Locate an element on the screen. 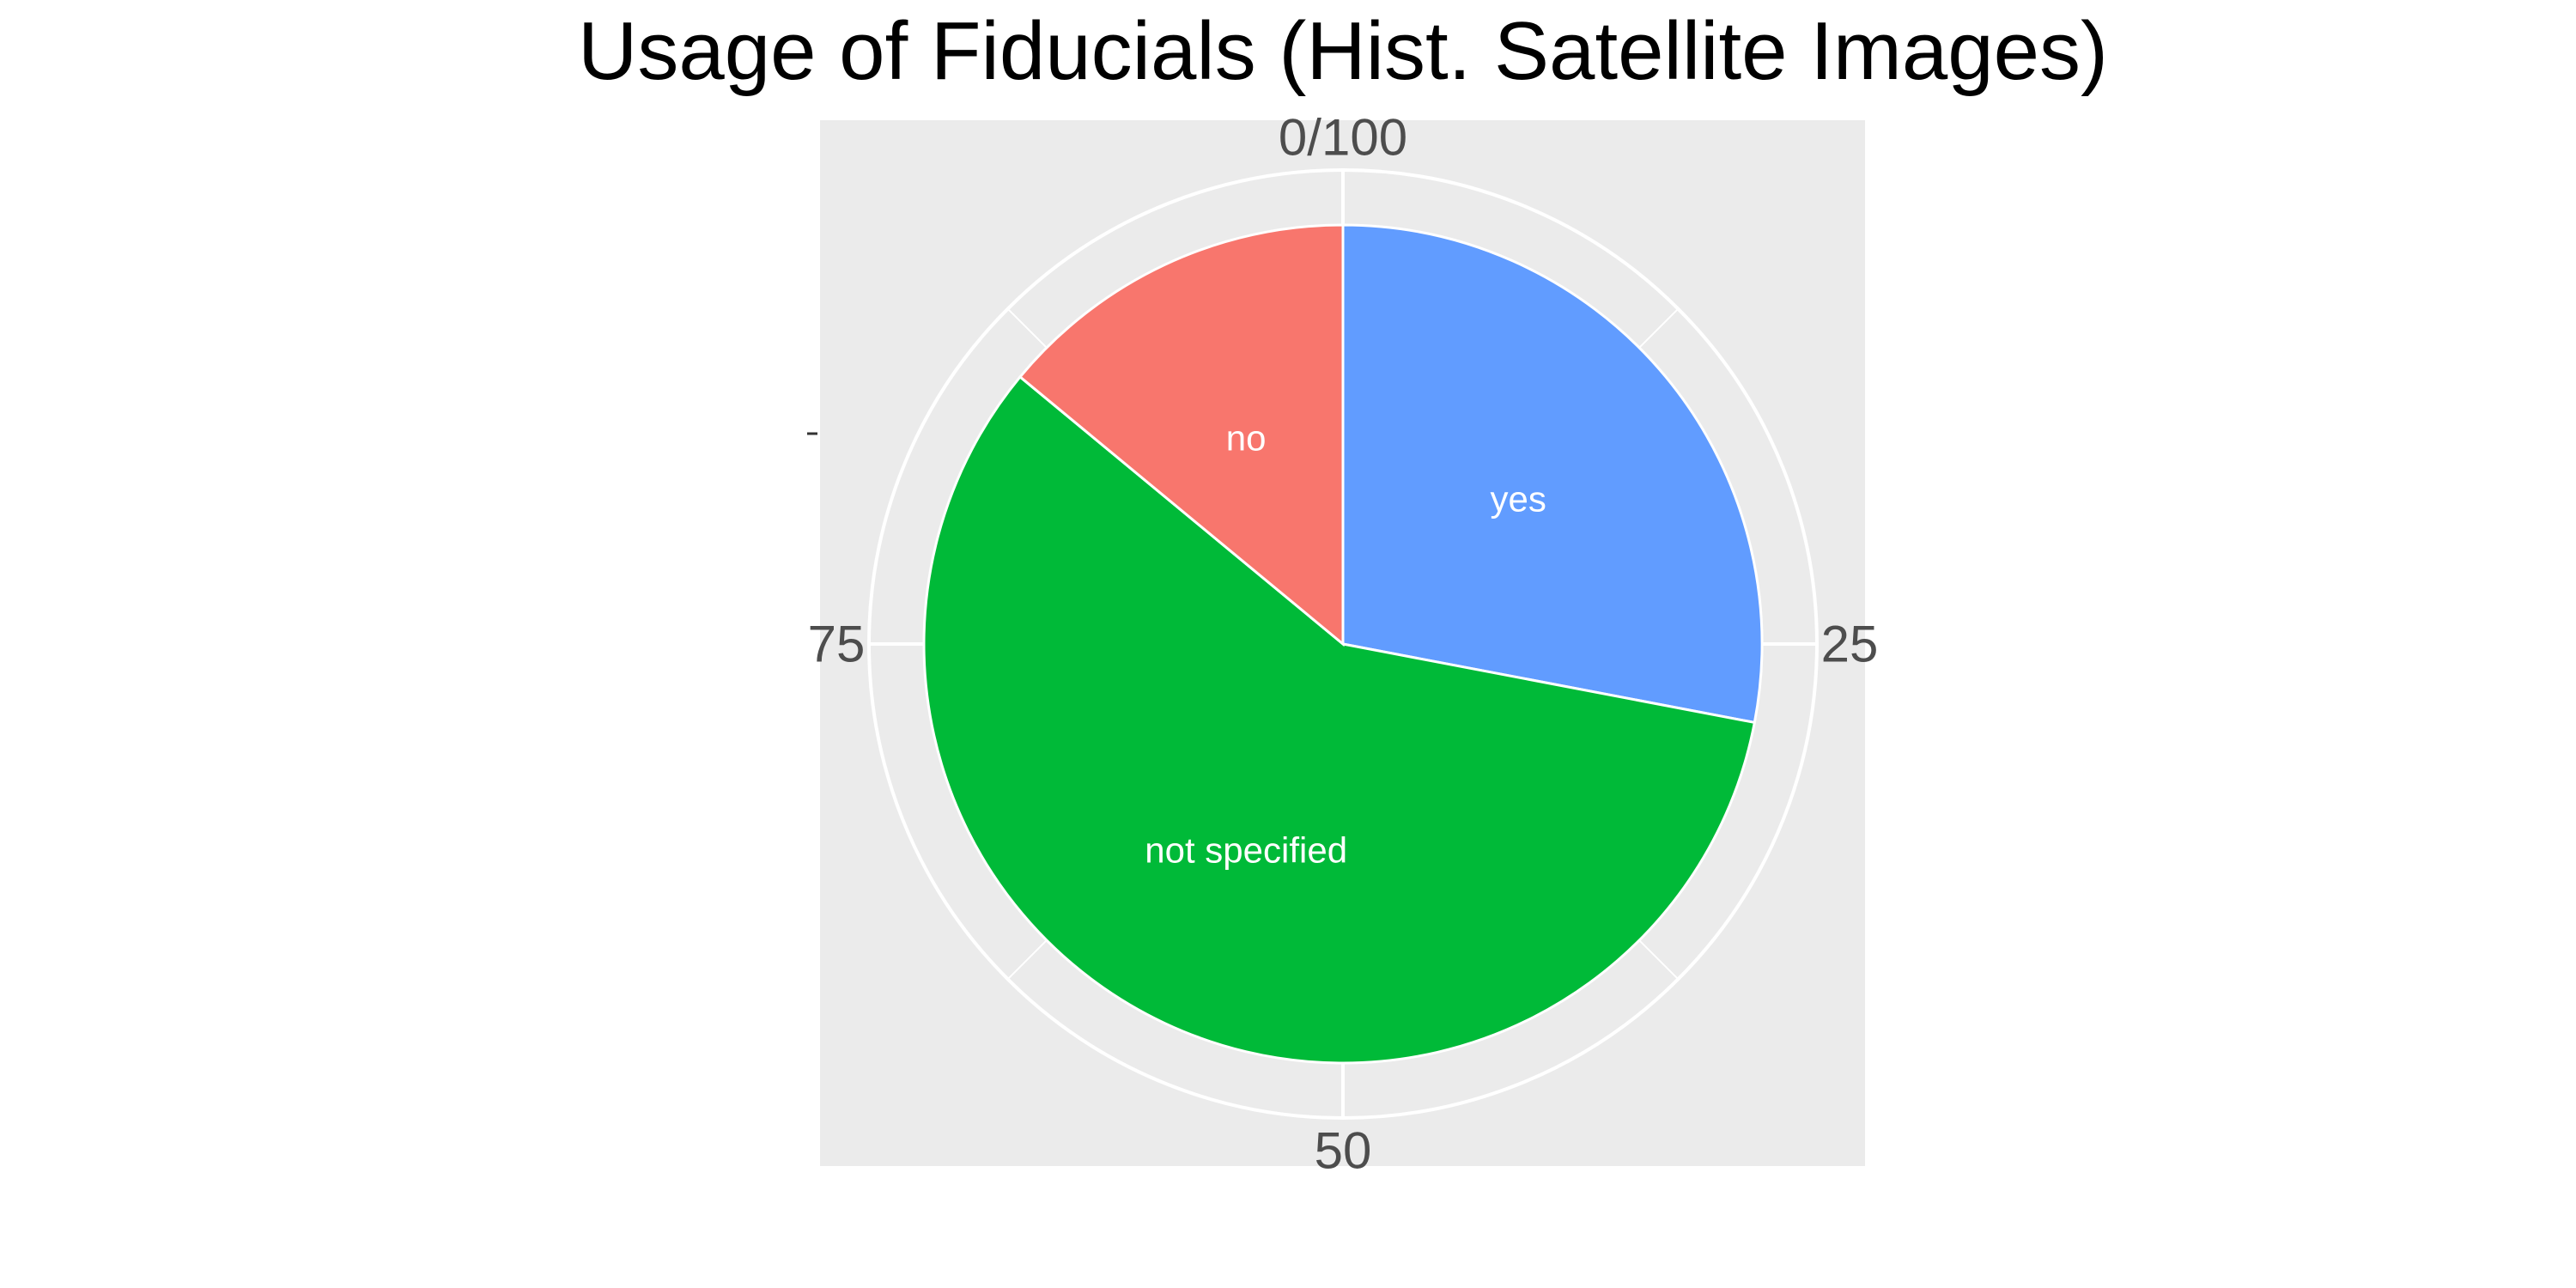  angle-tick-label: 50 is located at coordinates (1343, 1151).